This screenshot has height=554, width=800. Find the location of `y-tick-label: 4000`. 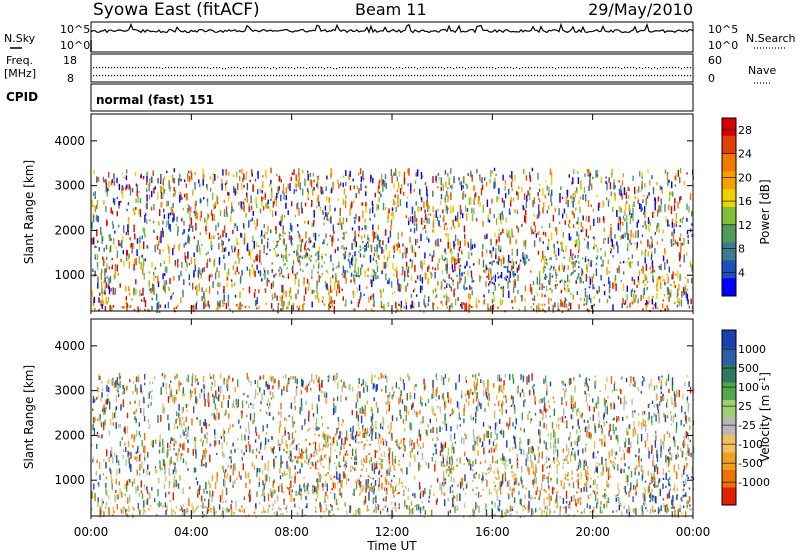

y-tick-label: 4000 is located at coordinates (69, 141).